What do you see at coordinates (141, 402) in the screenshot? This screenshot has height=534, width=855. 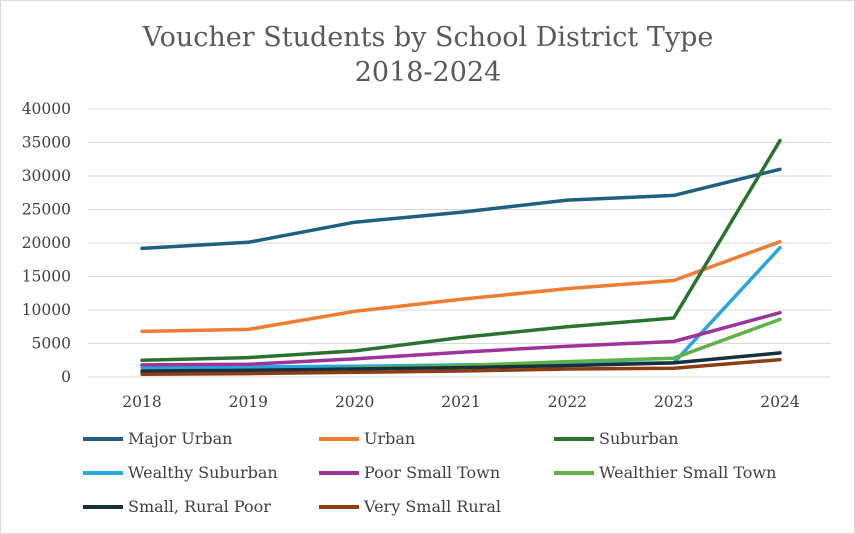 I see `x-tick-label: 2018` at bounding box center [141, 402].